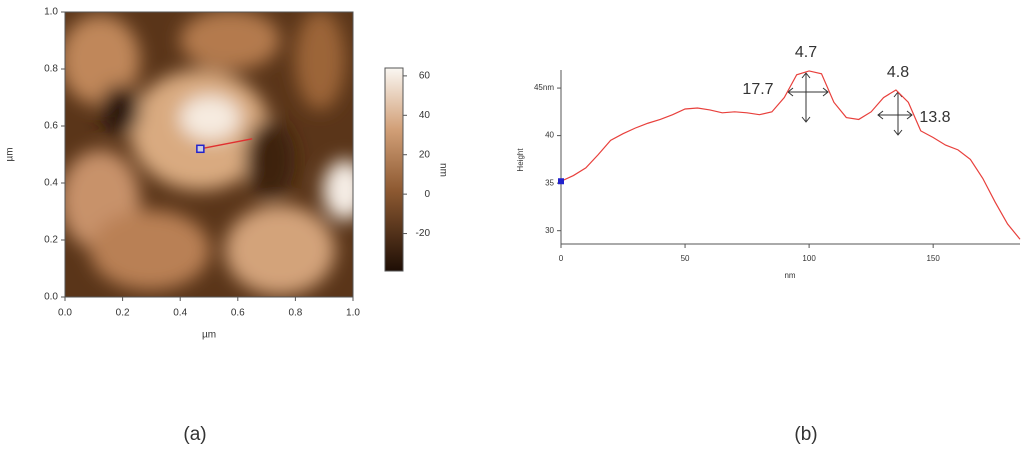 This screenshot has height=455, width=1024. Describe the element at coordinates (933, 258) in the screenshot. I see `x-tick-label: 150` at that location.